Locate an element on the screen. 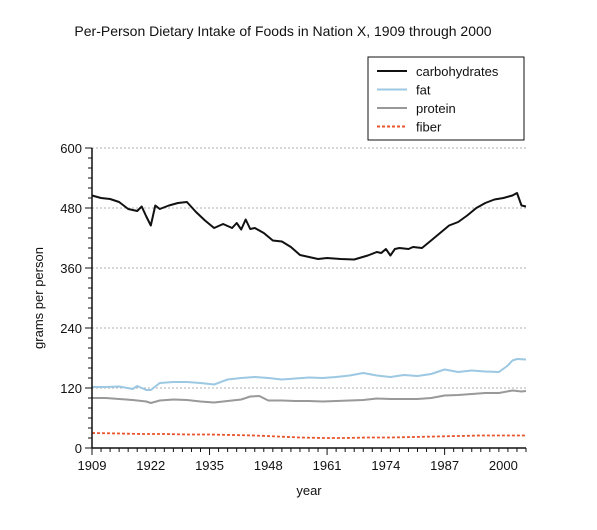 The height and width of the screenshot is (530, 597). y-tick-label: 120 is located at coordinates (71, 388).